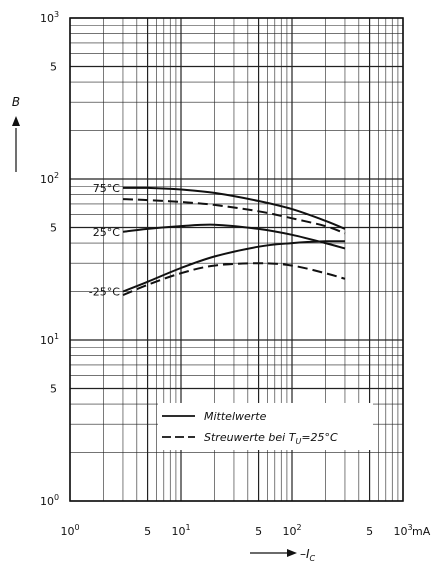  What do you see at coordinates (49, 500) in the screenshot?
I see `y-tick-label: 10⁰` at bounding box center [49, 500].